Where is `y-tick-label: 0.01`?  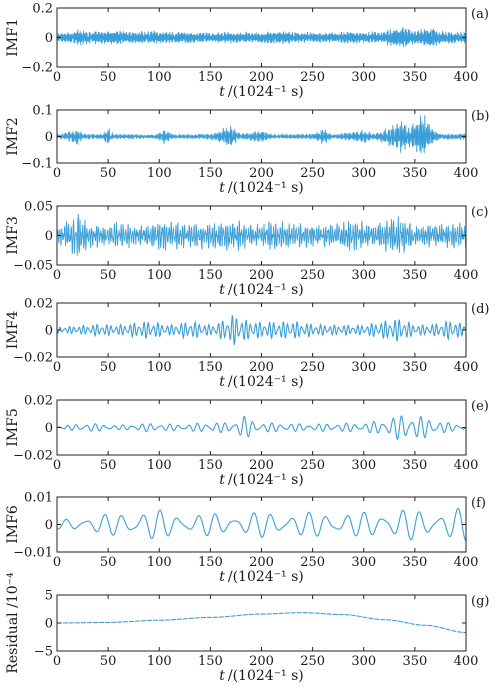 y-tick-label: 0.01 is located at coordinates (38, 498).